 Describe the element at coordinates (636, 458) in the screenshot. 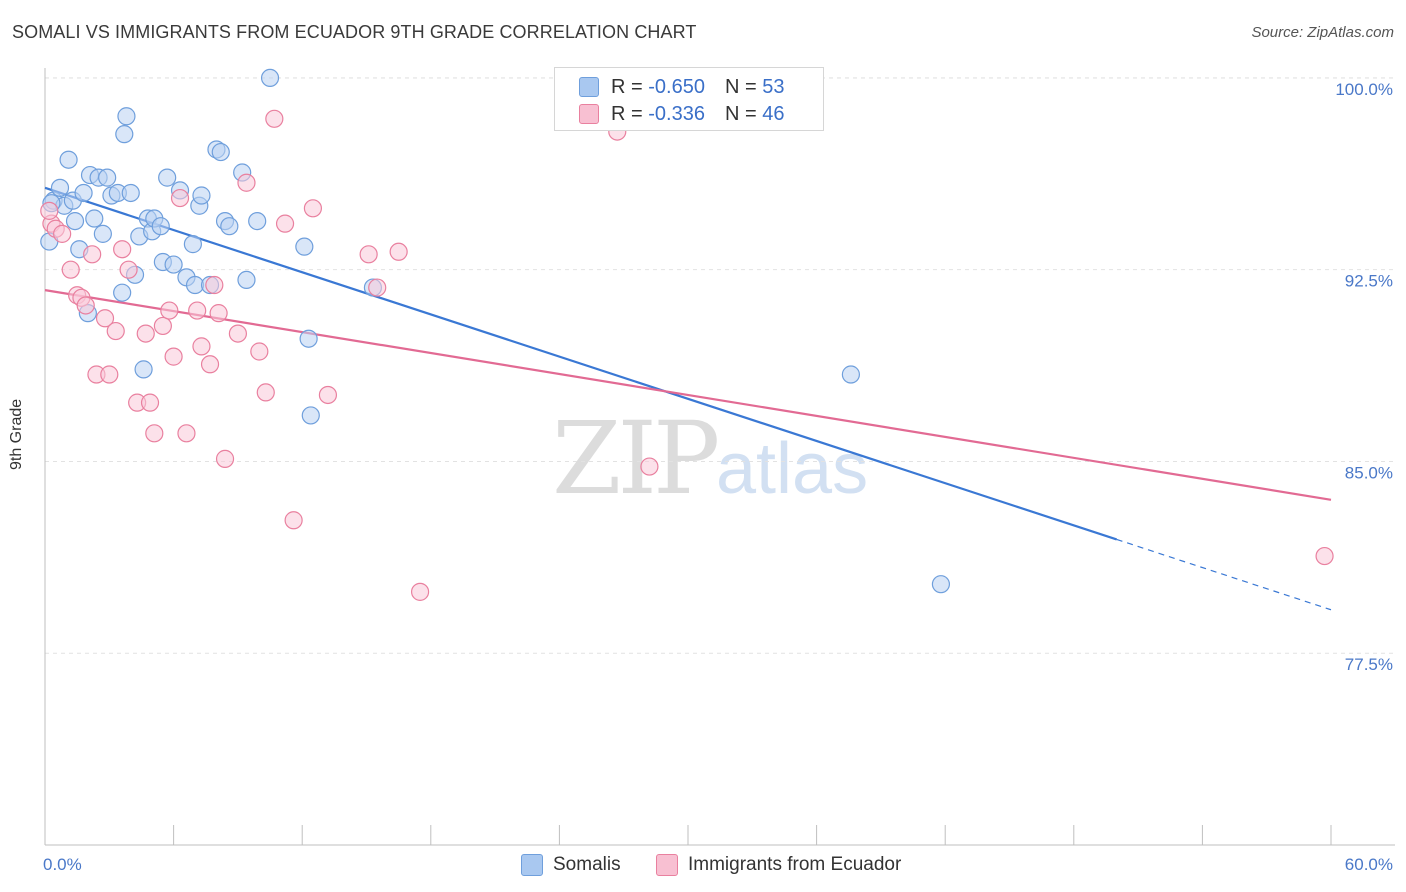

I see `watermark-zip: ZIP` at that location.